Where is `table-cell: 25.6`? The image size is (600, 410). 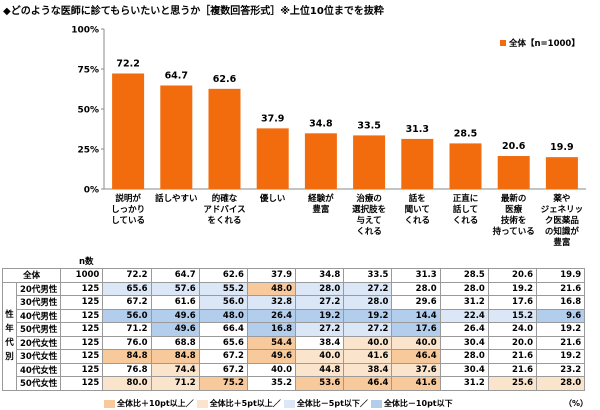
table-cell: 25.6 is located at coordinates (512, 383).